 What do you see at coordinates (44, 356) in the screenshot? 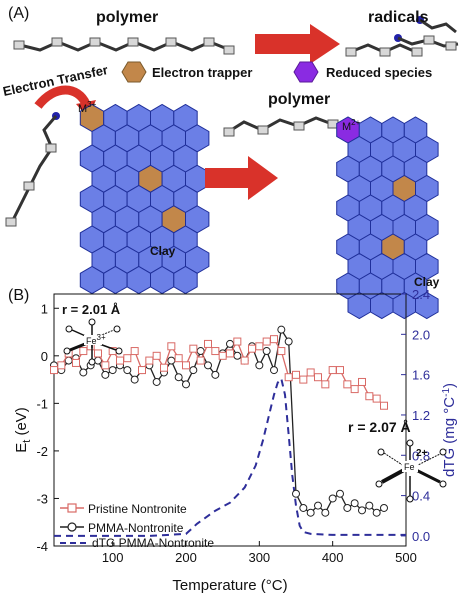
I see `y-left-tick-label: 0` at bounding box center [44, 356].